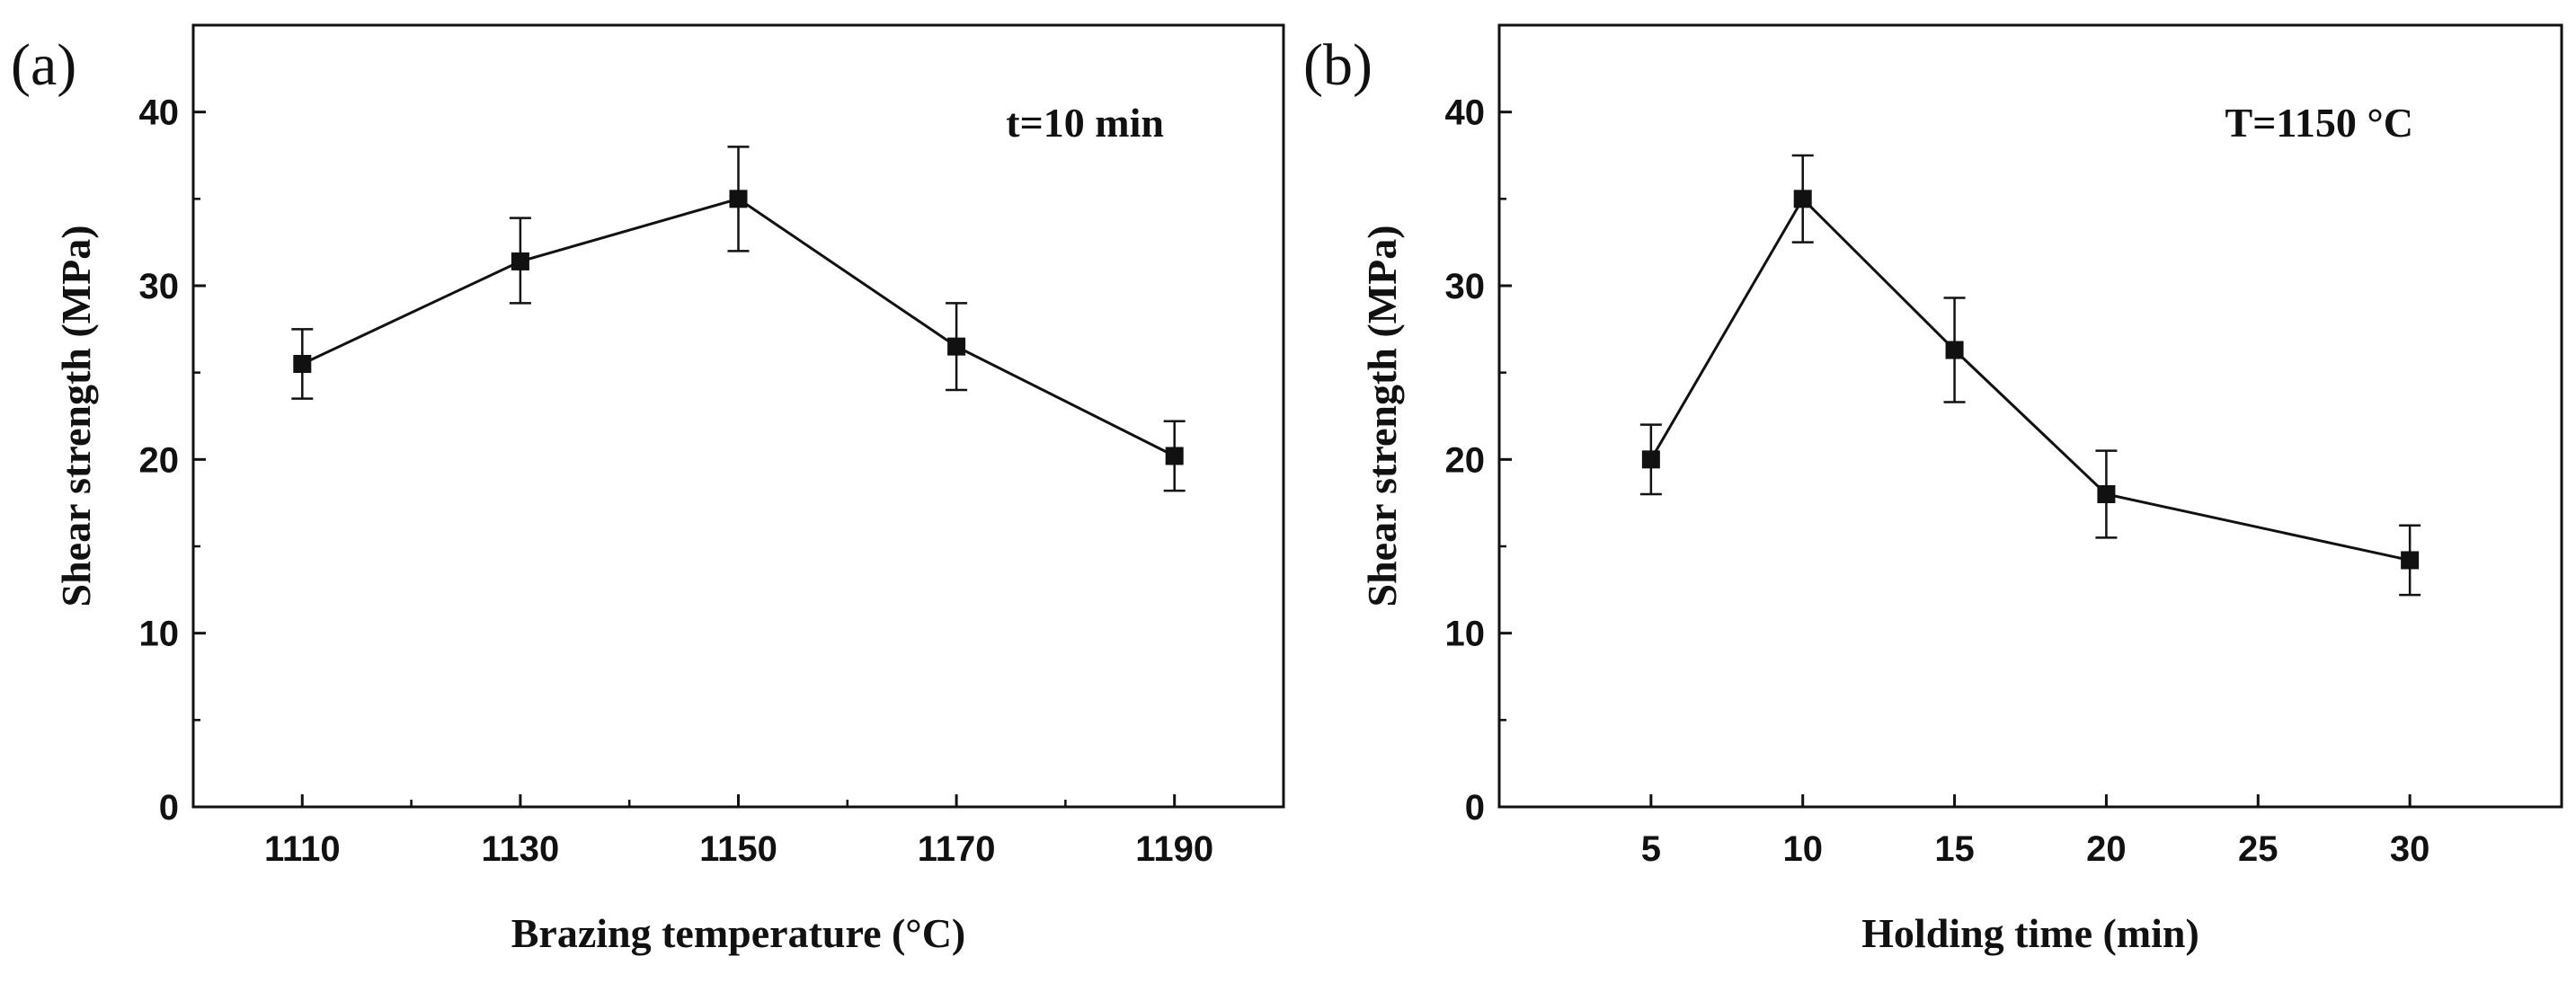 This screenshot has width=2576, height=983. Describe the element at coordinates (2258, 849) in the screenshot. I see `x-tick-label: 25` at that location.